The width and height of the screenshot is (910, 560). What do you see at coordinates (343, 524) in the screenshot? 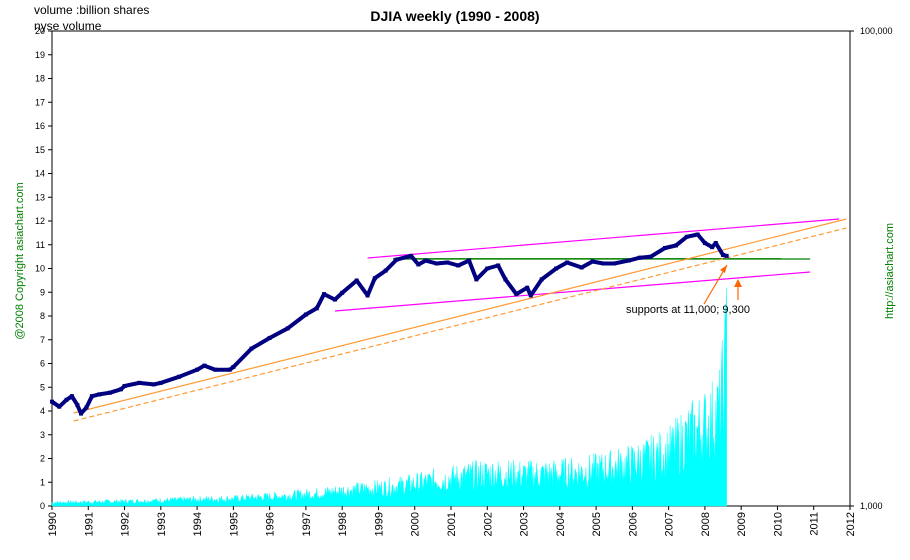
I see `x-tick-label: 1998` at bounding box center [343, 524].